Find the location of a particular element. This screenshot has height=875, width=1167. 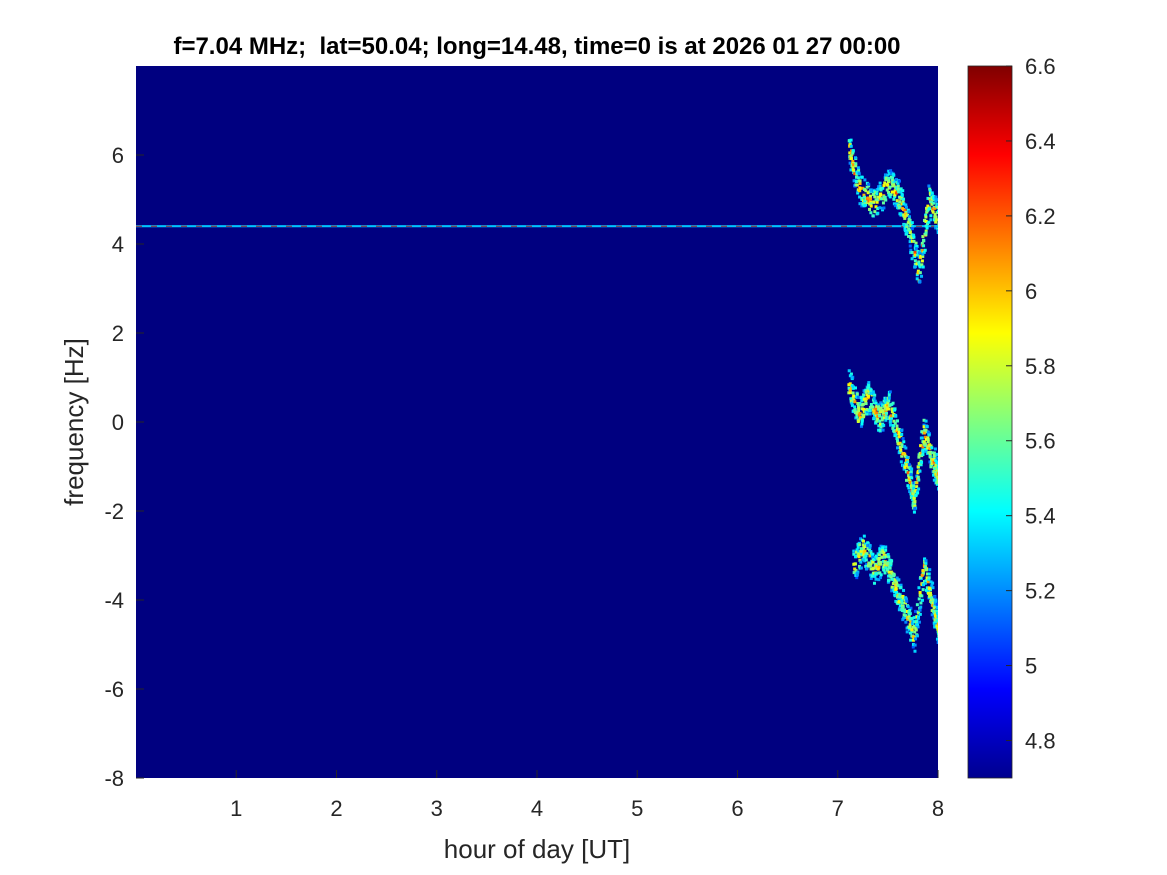

x-tick-label: 3 is located at coordinates (437, 808).